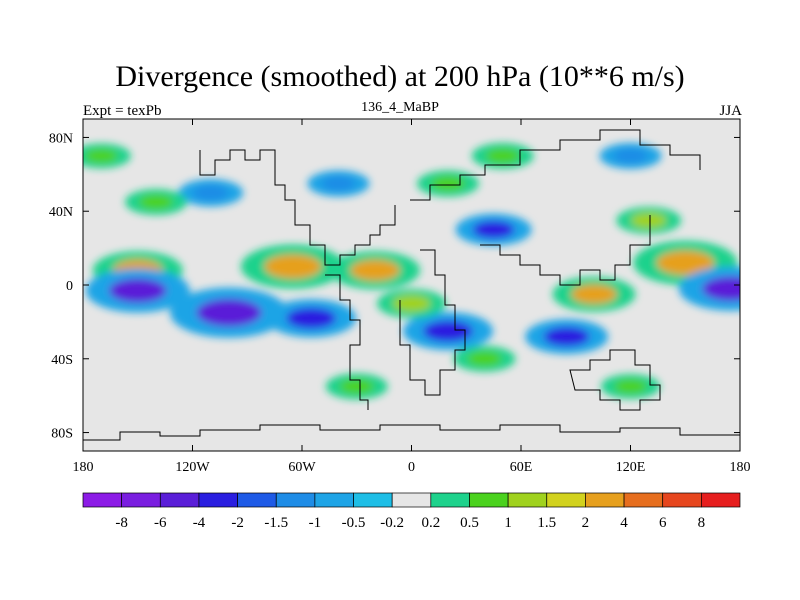 The image size is (800, 600). What do you see at coordinates (469, 523) in the screenshot?
I see `colorbar-label: 0.5` at bounding box center [469, 523].